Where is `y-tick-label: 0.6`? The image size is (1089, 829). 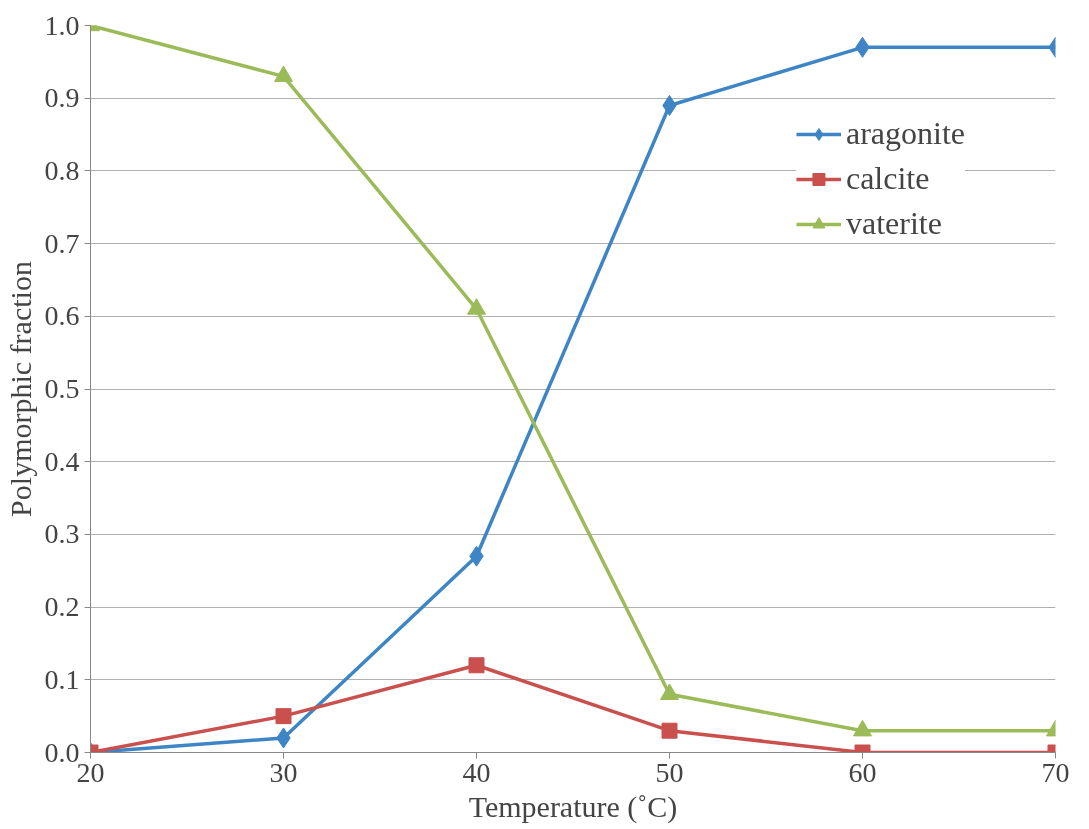 y-tick-label: 0.6 is located at coordinates (62, 316).